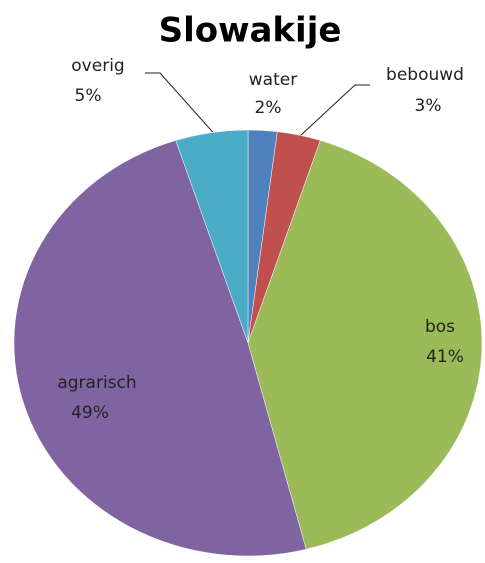 This screenshot has height=563, width=485. Describe the element at coordinates (96, 383) in the screenshot. I see `slice-label: agrarisch` at that location.